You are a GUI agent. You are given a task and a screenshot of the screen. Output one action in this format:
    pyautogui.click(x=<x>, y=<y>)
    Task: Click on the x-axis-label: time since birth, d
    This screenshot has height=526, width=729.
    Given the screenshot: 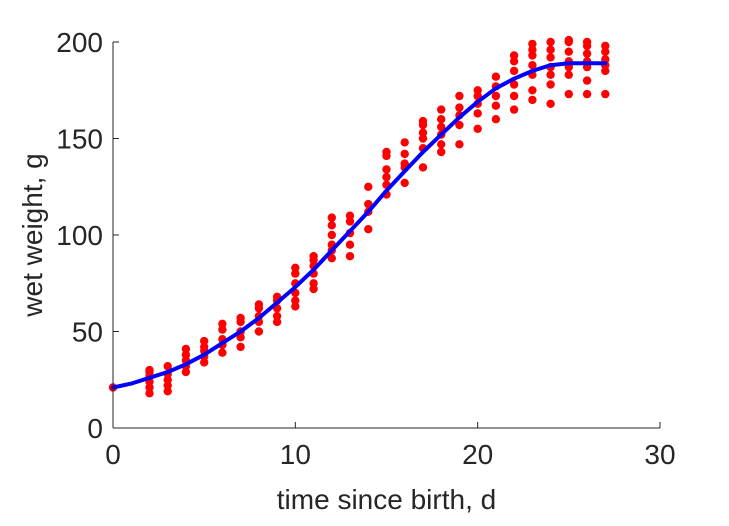 What is the action you would take?
    pyautogui.click(x=386, y=499)
    